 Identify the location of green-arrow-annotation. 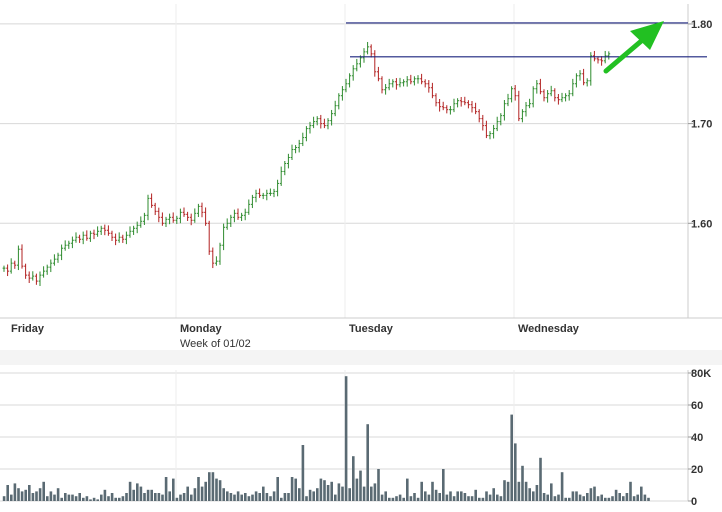
(633, 47).